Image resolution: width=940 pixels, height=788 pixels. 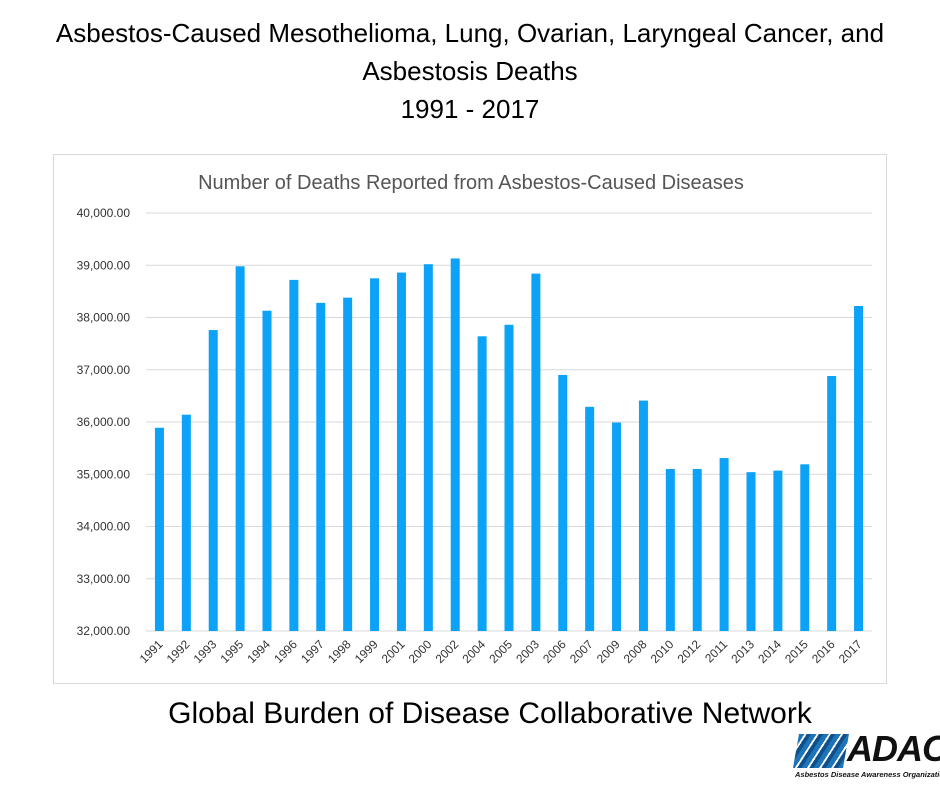 What do you see at coordinates (285, 651) in the screenshot?
I see `x-tick-label: 1996` at bounding box center [285, 651].